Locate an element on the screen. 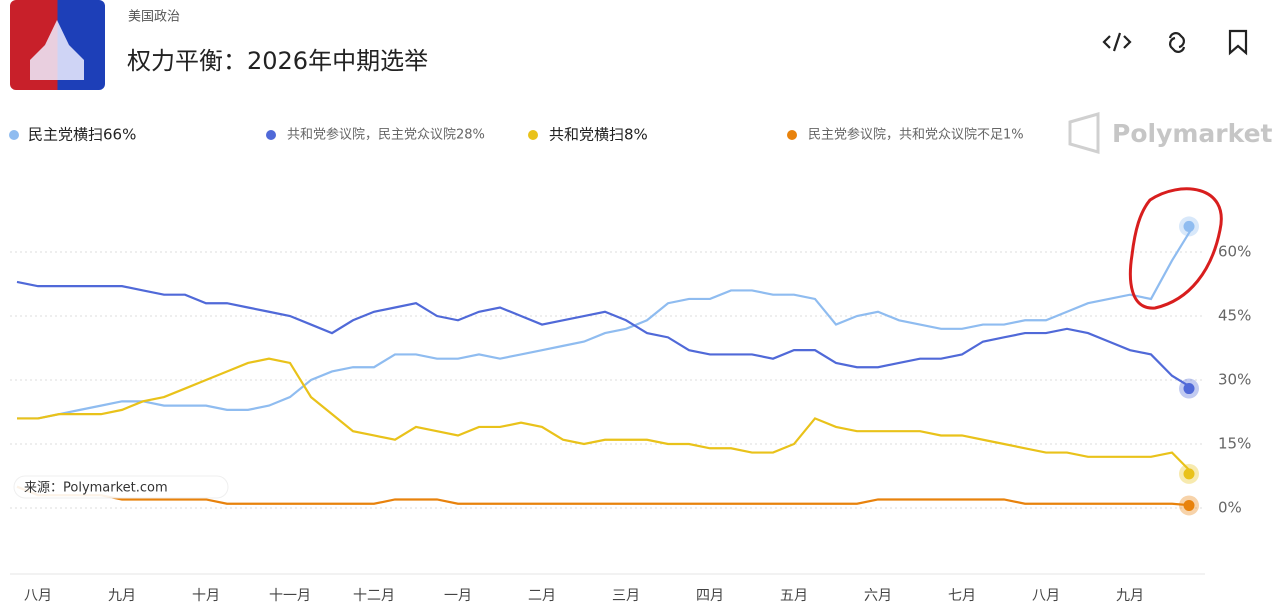 The image size is (1282, 613). x-tick-label: 十一月 is located at coordinates (290, 596).